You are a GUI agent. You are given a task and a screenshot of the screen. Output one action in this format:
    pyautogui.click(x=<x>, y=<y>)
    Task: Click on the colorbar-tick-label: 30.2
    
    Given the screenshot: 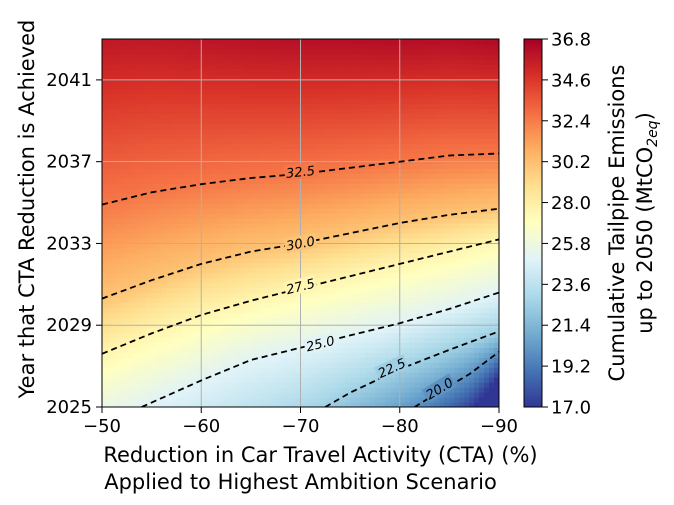 What is the action you would take?
    pyautogui.click(x=571, y=162)
    